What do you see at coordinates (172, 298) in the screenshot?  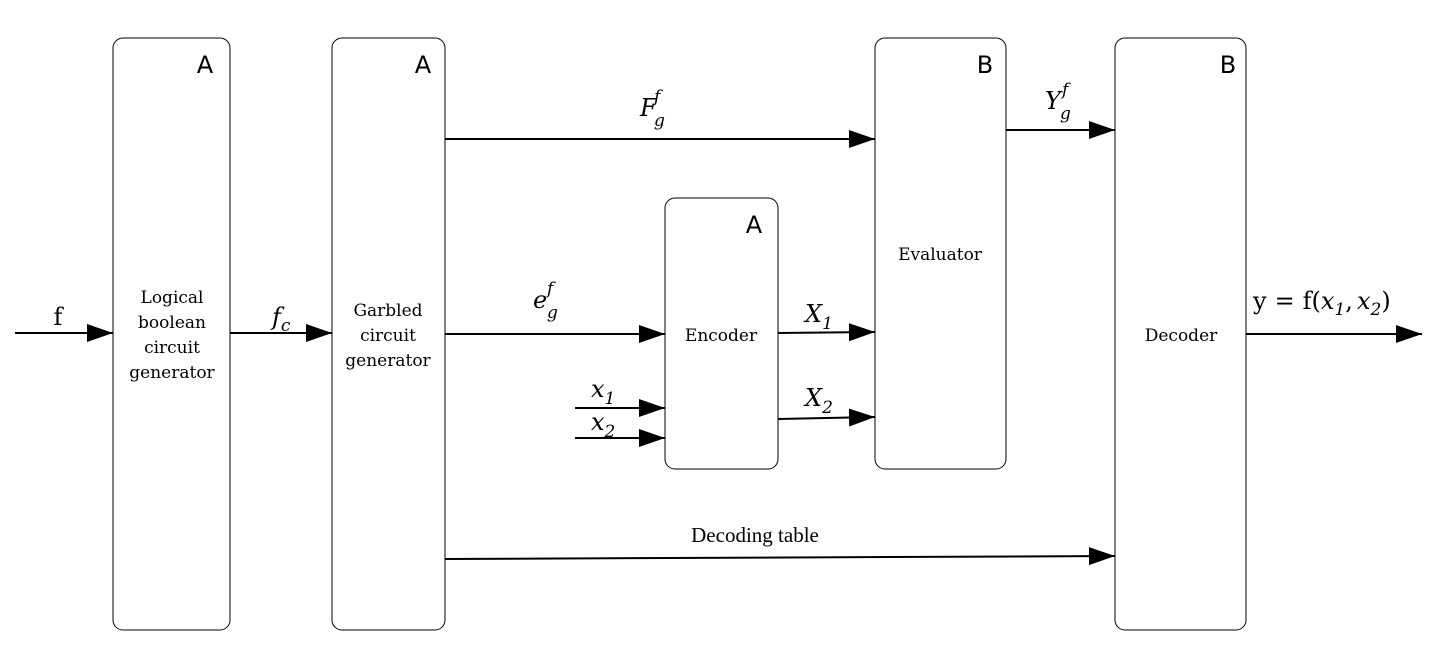 I see `block-label-line: Logical` at bounding box center [172, 298].